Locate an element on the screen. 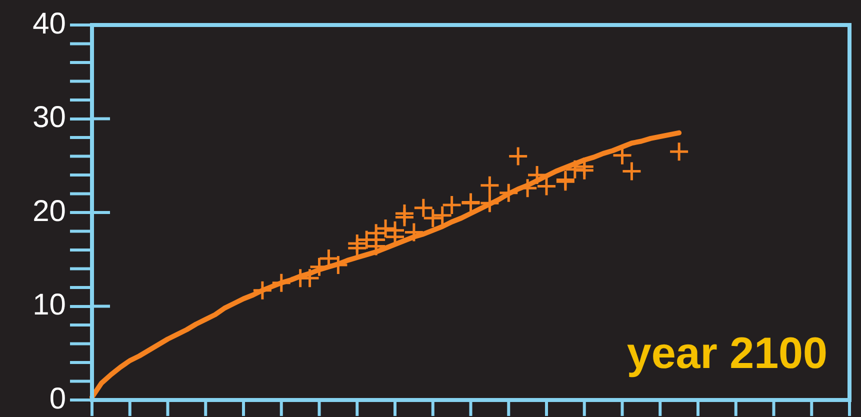 This screenshot has height=417, width=861. y-tick-label: 30 is located at coordinates (49, 117).